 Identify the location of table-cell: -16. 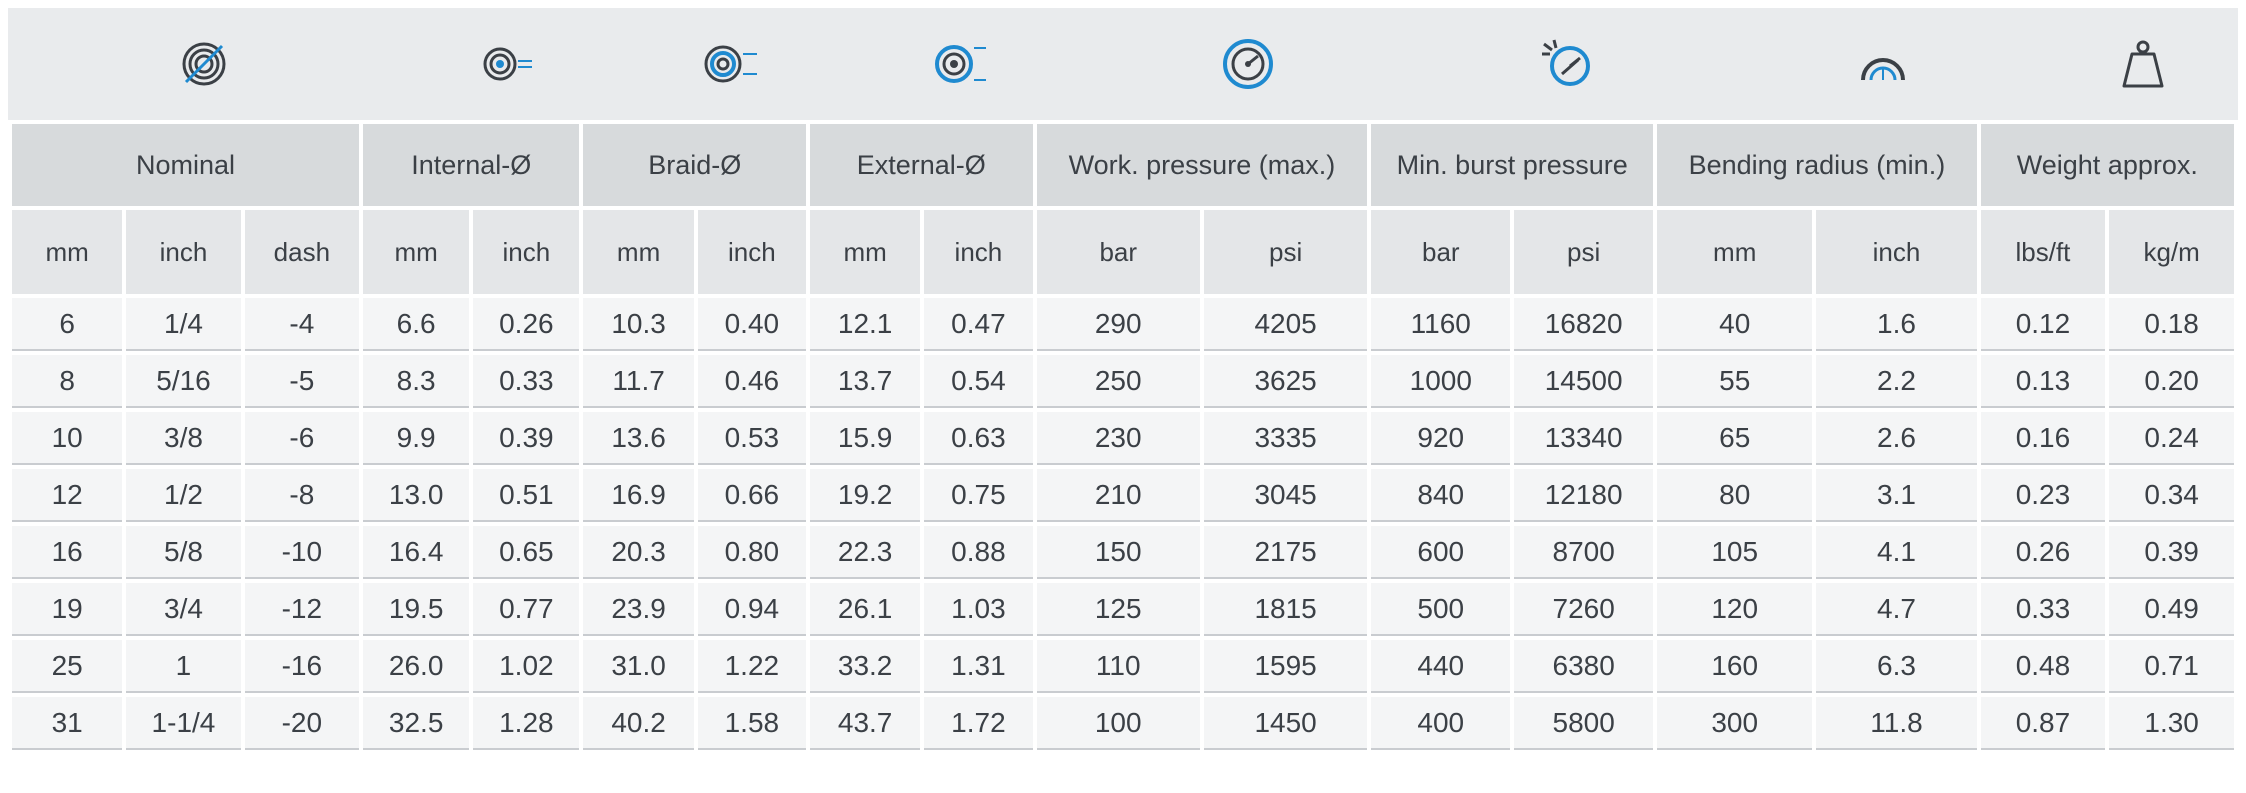
(302, 666).